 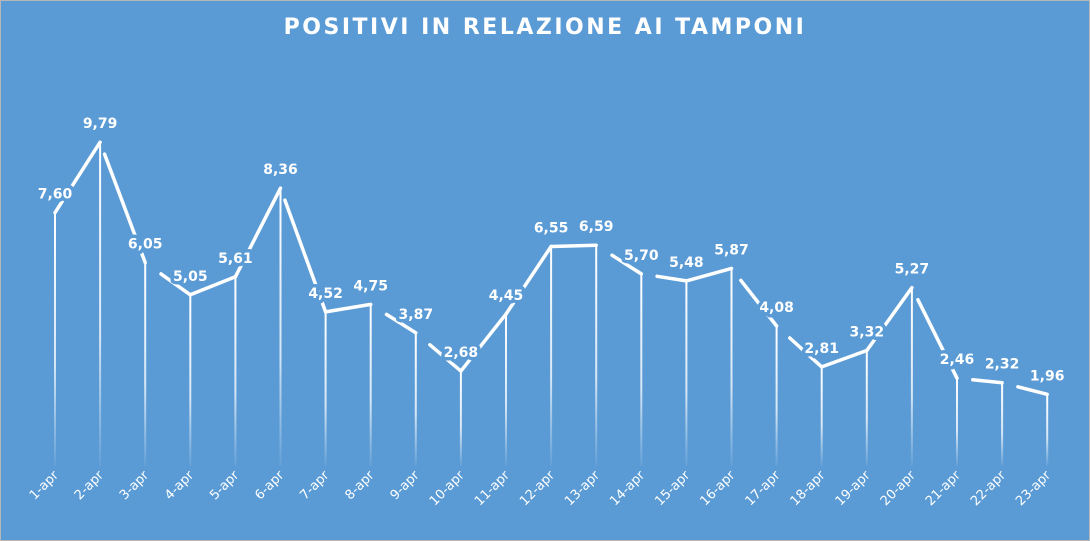 I want to click on tick-label-19-apr: 19-apr, so click(x=853, y=488).